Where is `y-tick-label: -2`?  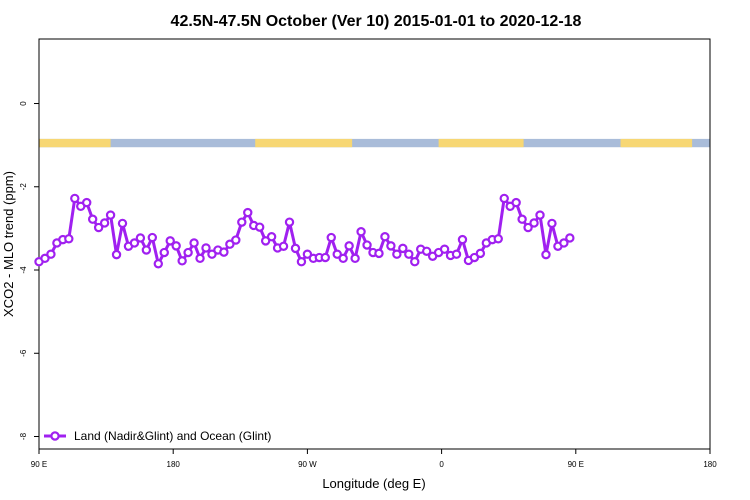
y-tick-label: -2 is located at coordinates (23, 187).